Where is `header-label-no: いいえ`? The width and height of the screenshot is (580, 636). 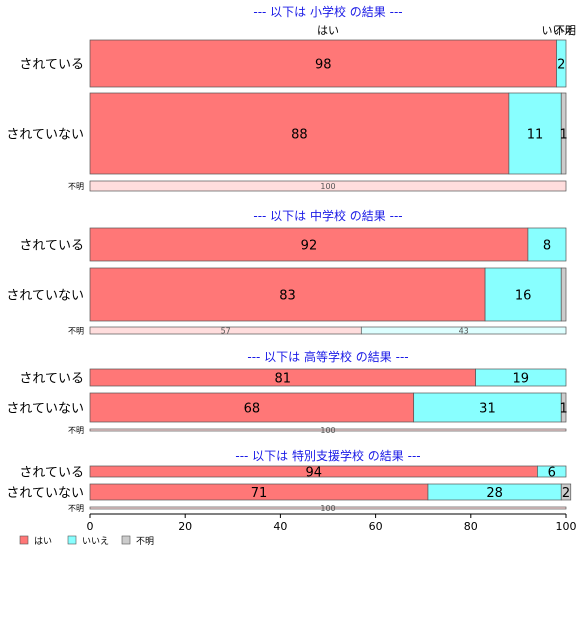 header-label-no: いいえ is located at coordinates (558, 30).